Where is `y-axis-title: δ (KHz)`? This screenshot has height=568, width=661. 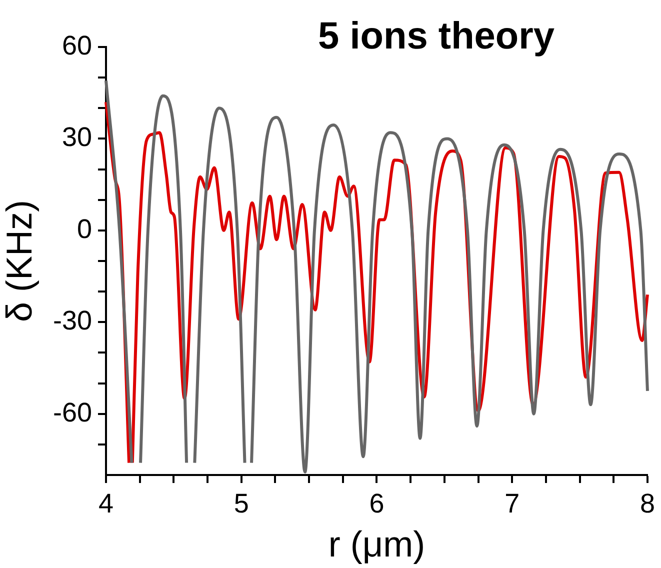 y-axis-title: δ (KHz) is located at coordinates (20, 261).